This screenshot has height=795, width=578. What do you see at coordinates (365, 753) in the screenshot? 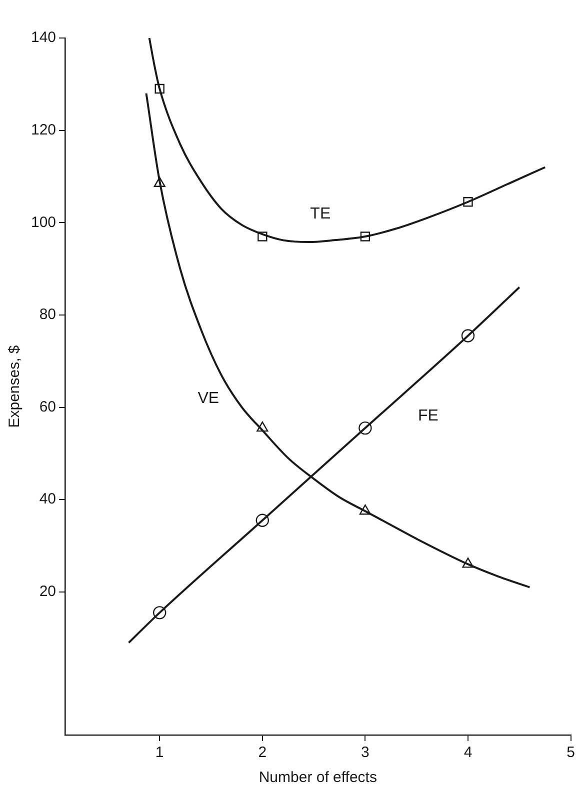
I see `x-tick-label: 3` at bounding box center [365, 753].